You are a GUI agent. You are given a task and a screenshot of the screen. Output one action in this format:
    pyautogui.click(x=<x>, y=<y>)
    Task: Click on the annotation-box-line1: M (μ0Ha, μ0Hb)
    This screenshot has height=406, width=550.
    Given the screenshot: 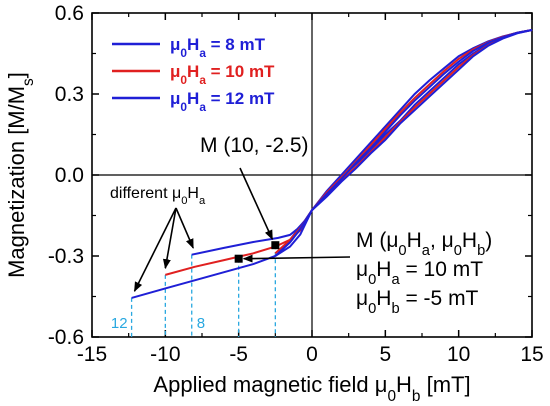 What is the action you would take?
    pyautogui.click(x=424, y=244)
    